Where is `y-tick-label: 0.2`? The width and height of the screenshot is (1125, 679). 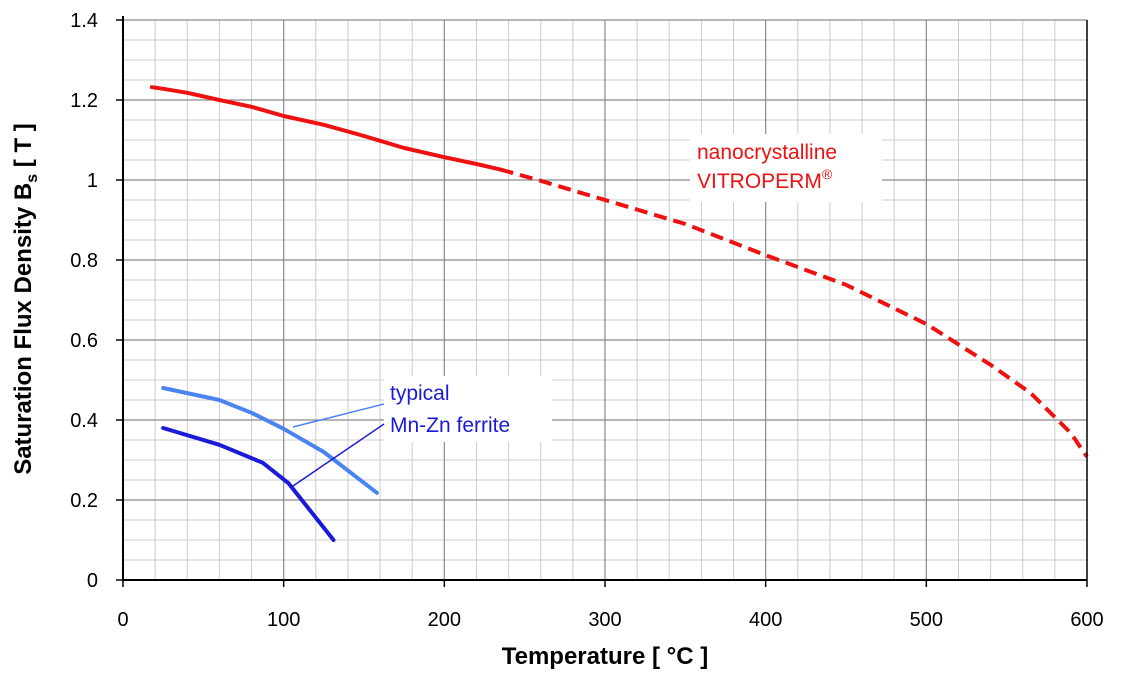
y-tick-label: 0.2 is located at coordinates (84, 501).